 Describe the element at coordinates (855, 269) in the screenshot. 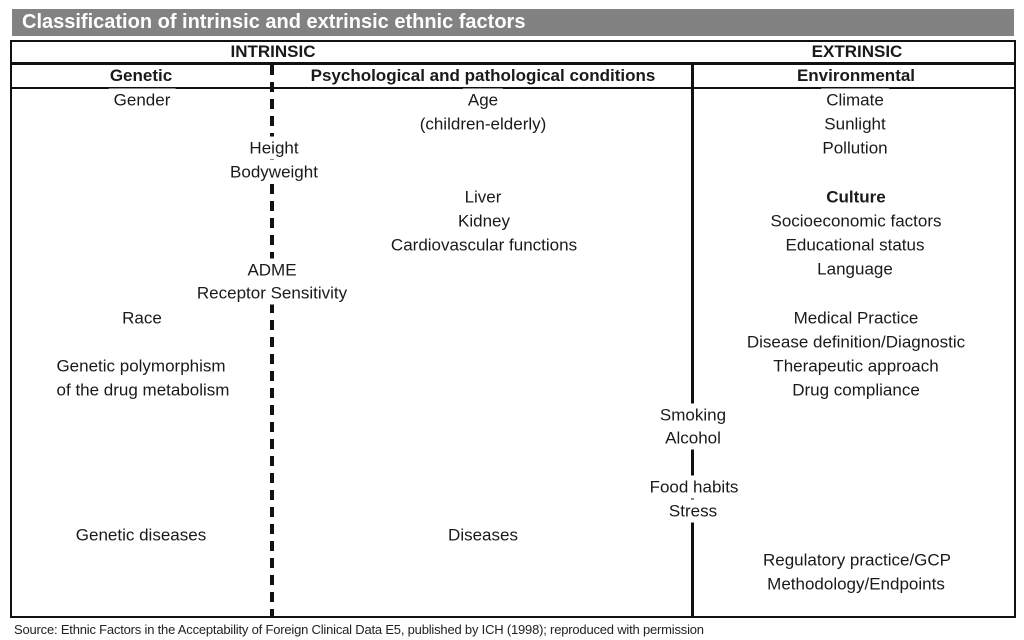

I see `label-language: Language` at that location.